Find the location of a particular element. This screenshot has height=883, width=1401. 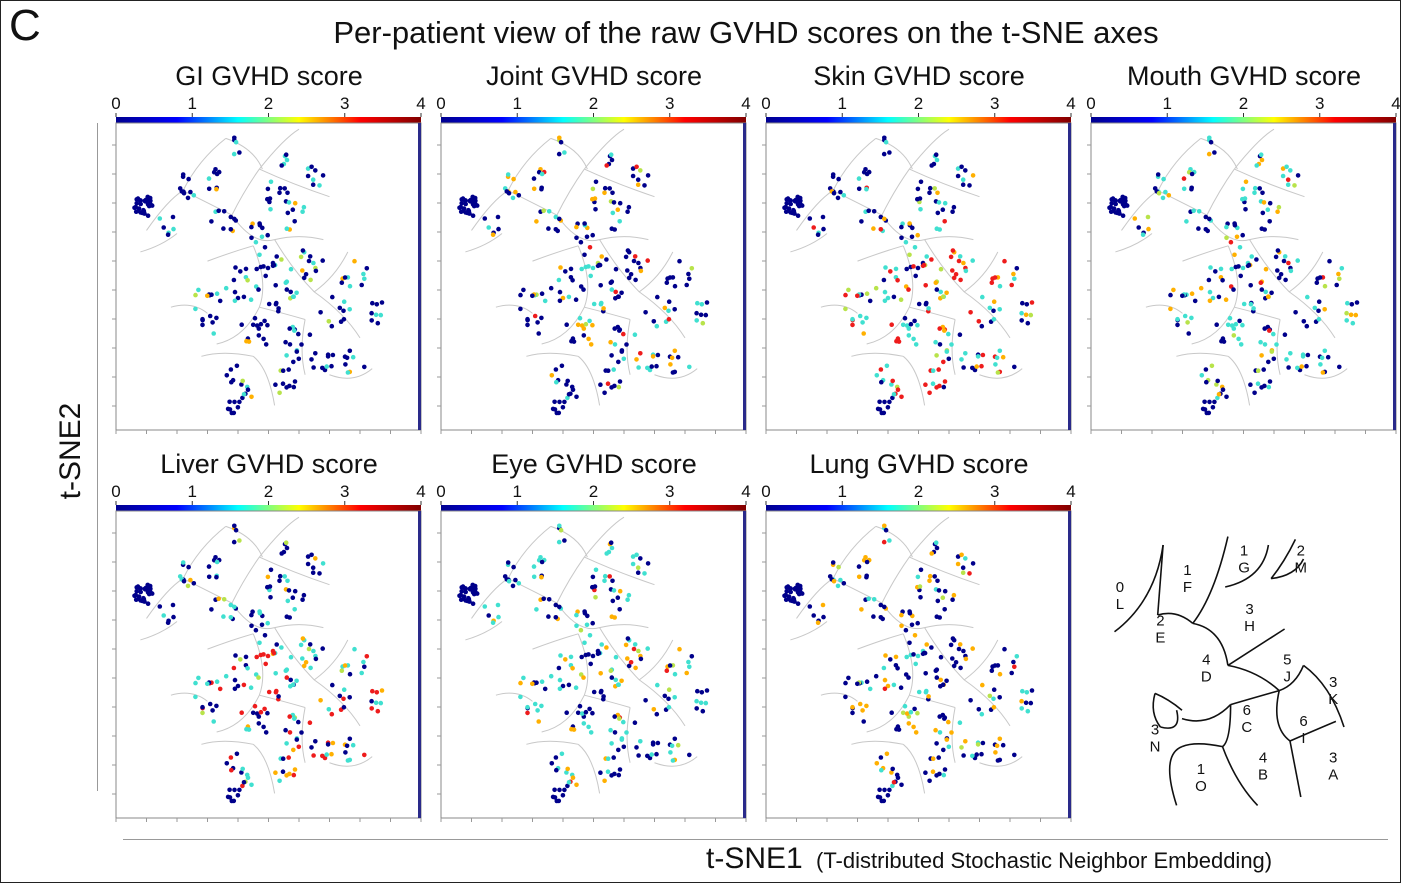

region-id: 1 is located at coordinates (1187, 570).